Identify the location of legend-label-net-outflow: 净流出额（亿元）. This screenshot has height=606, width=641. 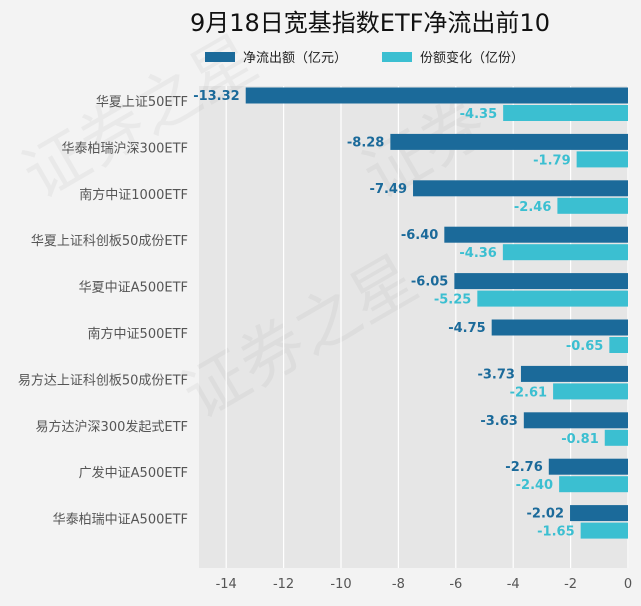
(295, 58).